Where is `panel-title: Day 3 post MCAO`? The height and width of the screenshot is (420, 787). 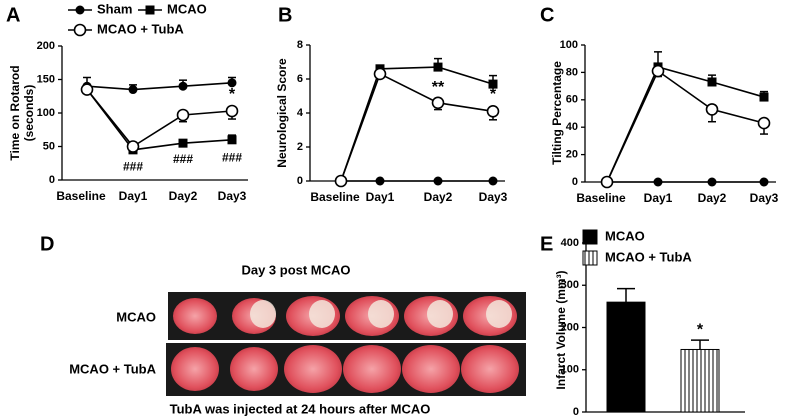 panel-title: Day 3 post MCAO is located at coordinates (295, 269).